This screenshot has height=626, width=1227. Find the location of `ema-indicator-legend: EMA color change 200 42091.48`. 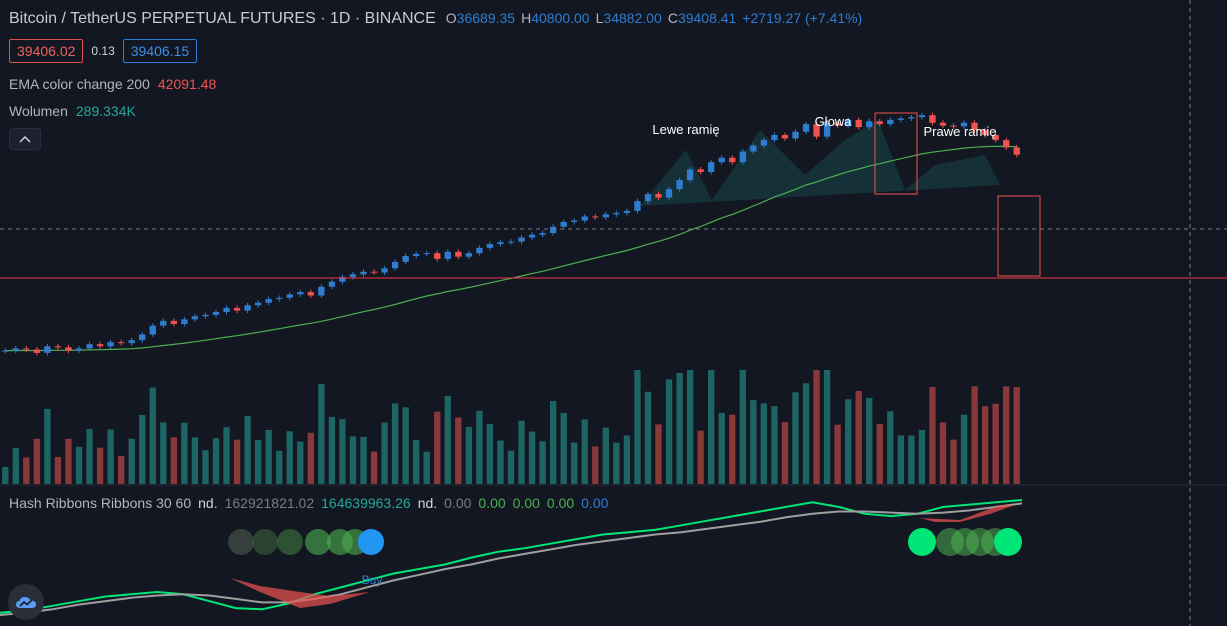

ema-indicator-legend: EMA color change 200 42091.48 is located at coordinates (112, 84).